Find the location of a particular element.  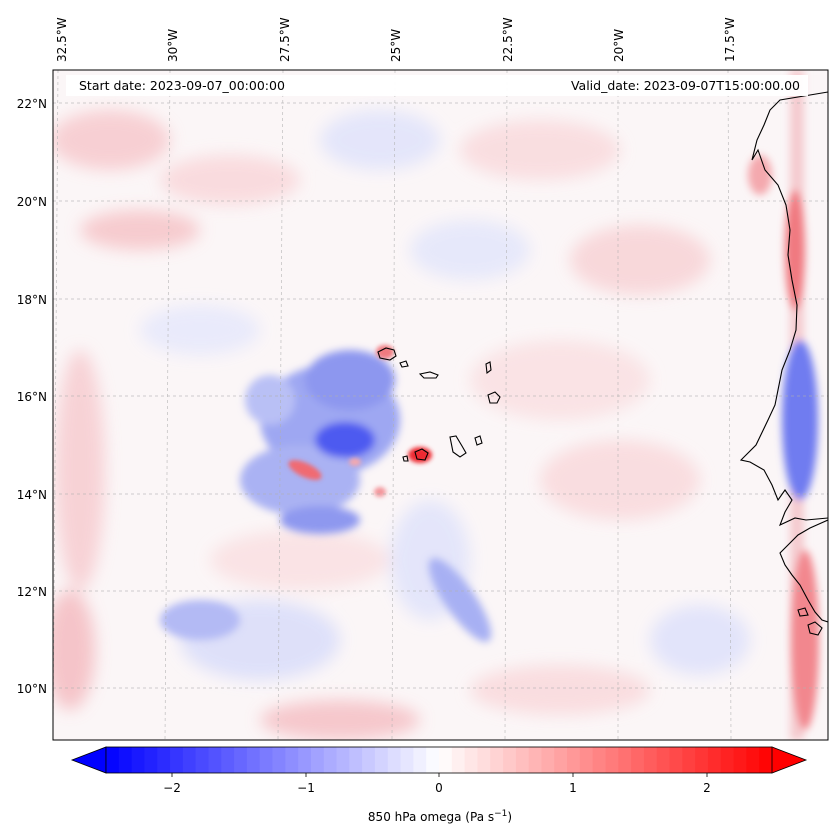

colorbar-label-close: ) is located at coordinates (509, 817).